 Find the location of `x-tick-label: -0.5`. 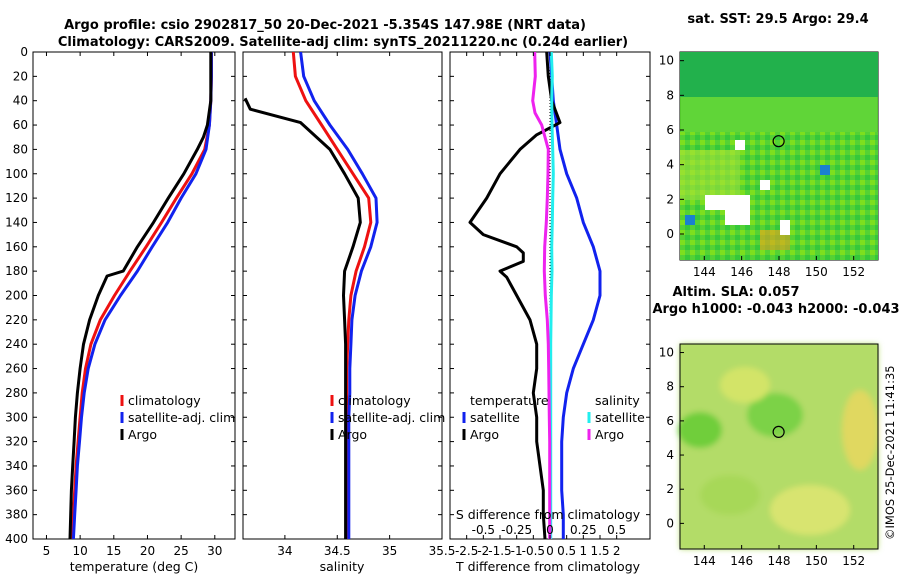

x-tick-label: -0.5 is located at coordinates (533, 551).